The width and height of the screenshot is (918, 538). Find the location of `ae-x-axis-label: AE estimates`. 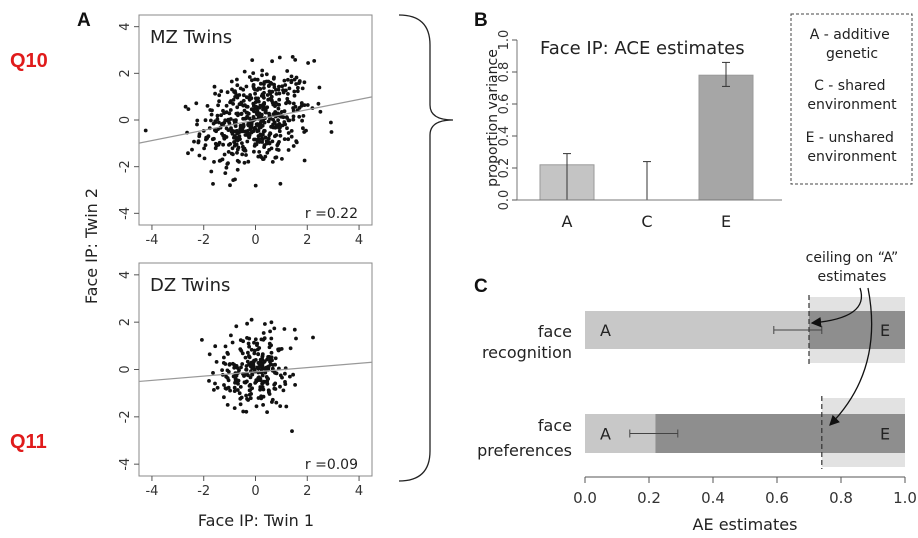

ae-x-axis-label: AE estimates is located at coordinates (745, 524).